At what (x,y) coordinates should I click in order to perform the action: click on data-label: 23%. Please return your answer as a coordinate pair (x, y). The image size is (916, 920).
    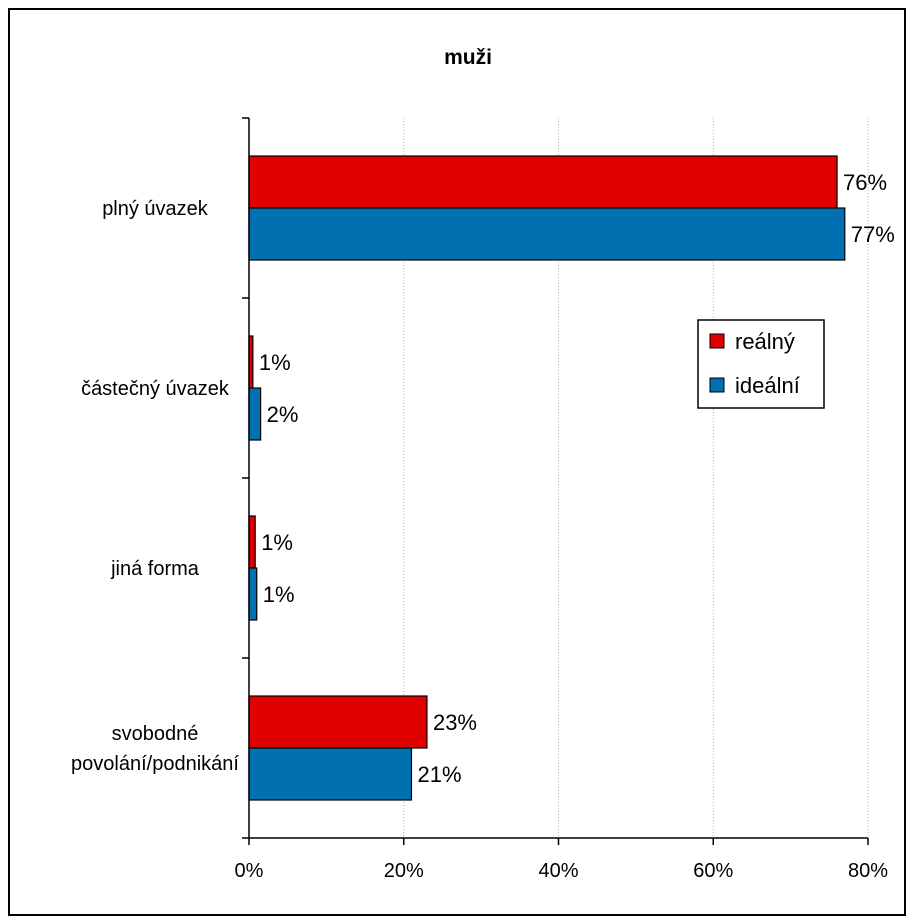
    Looking at the image, I should click on (455, 722).